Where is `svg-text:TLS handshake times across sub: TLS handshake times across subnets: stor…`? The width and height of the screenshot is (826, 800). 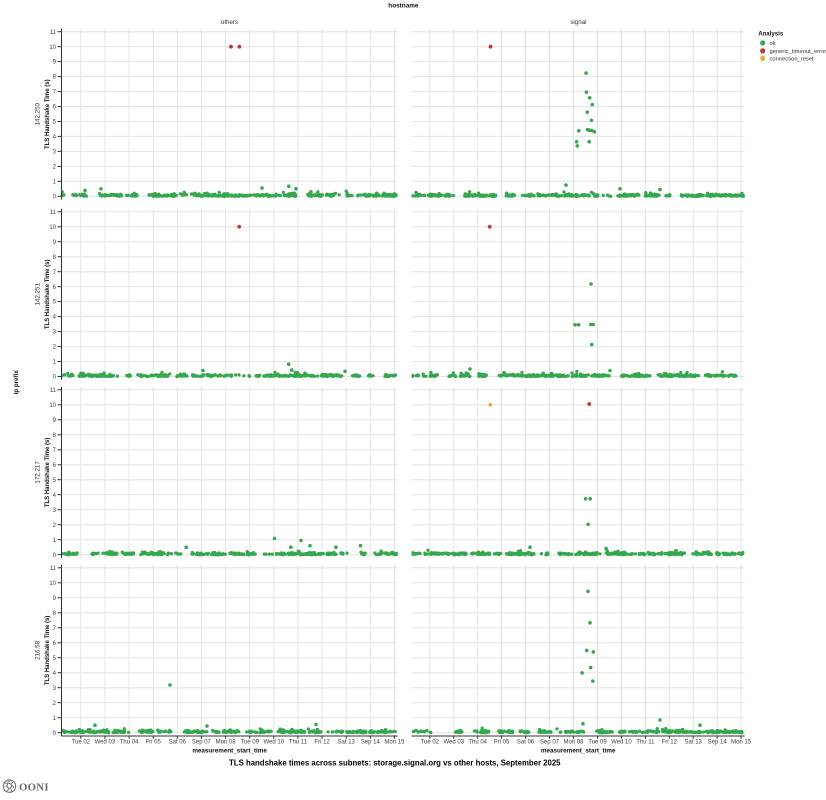
svg-text:TLS handshake times across sub: TLS handshake times across subnets: stor… is located at coordinates (395, 763).